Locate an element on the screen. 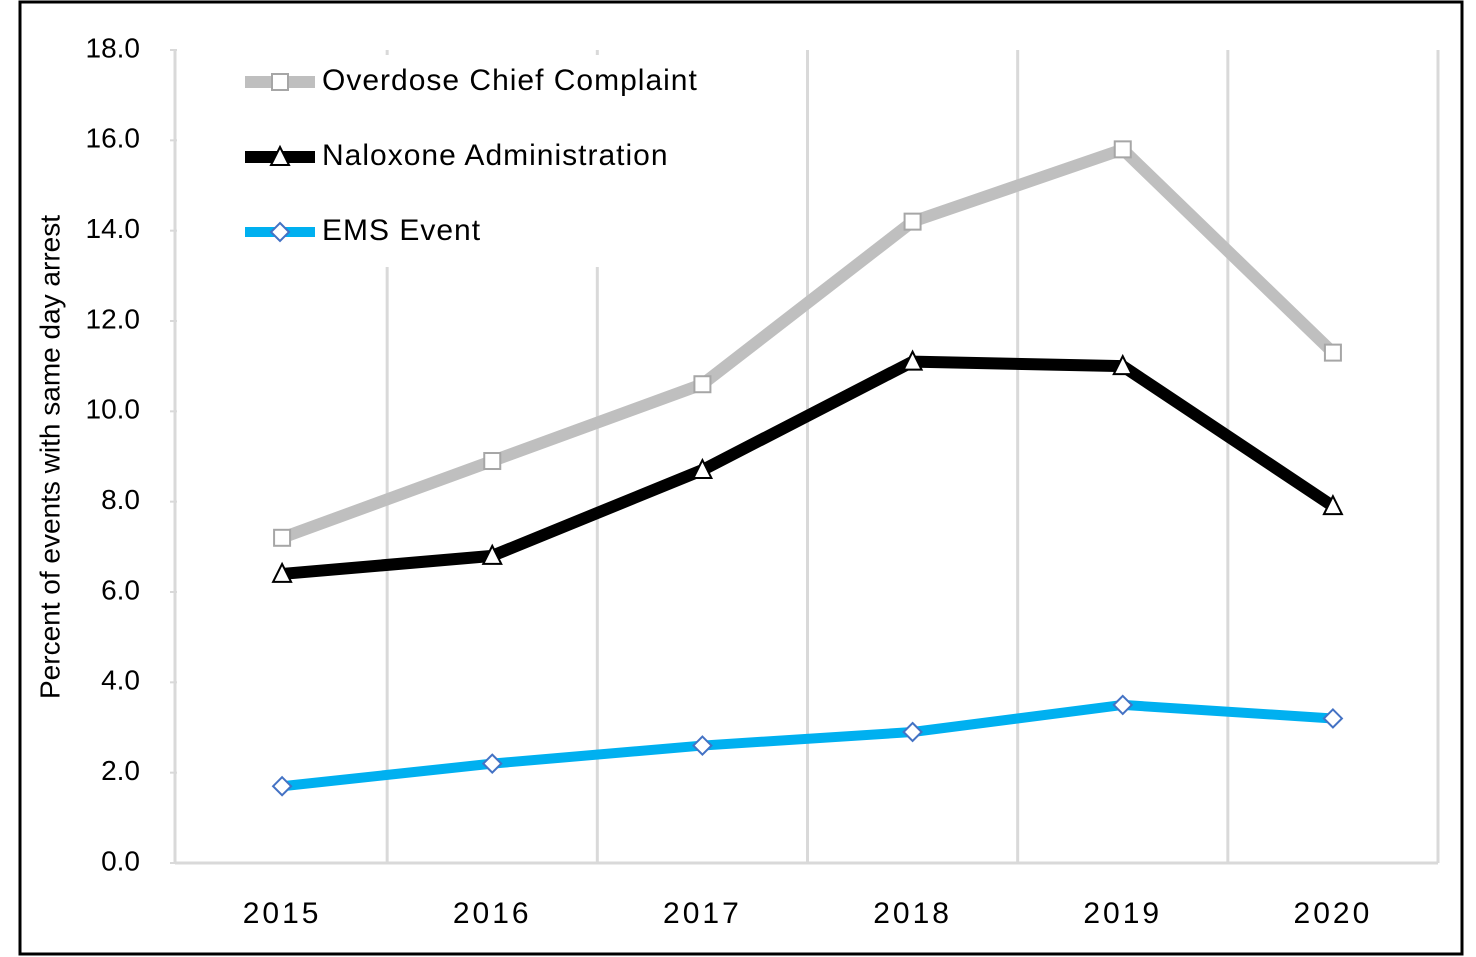  legend-label: Overdose Chief Complaint is located at coordinates (510, 80).